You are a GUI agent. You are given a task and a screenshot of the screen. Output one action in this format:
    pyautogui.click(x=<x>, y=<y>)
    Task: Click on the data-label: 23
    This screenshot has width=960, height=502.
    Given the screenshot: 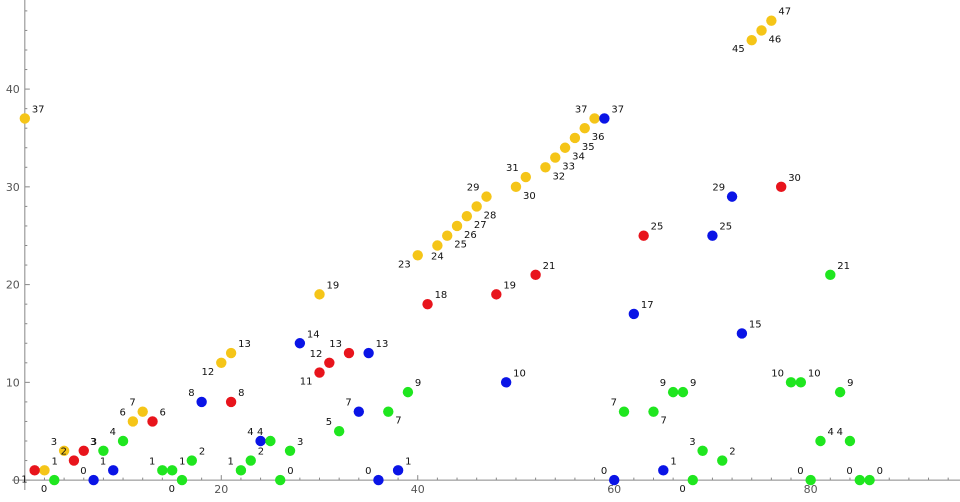 What is the action you would take?
    pyautogui.click(x=404, y=264)
    